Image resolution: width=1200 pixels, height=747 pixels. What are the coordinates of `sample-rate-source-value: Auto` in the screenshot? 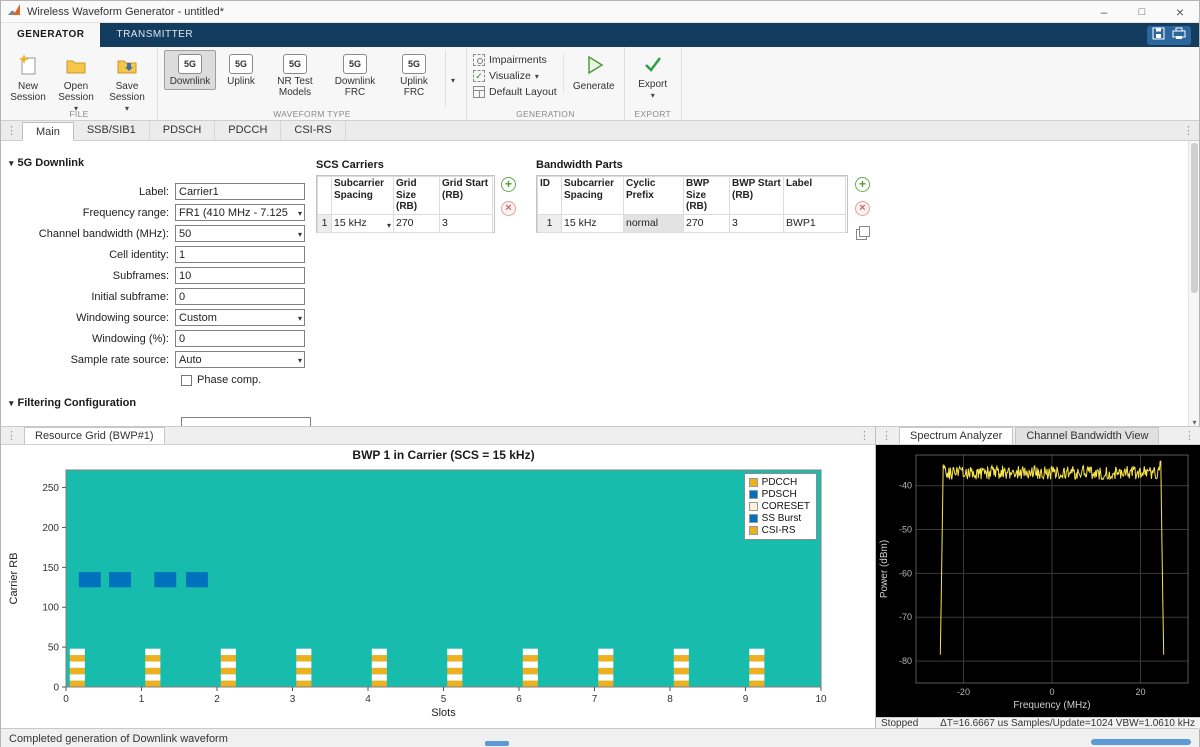 It's located at (190, 359).